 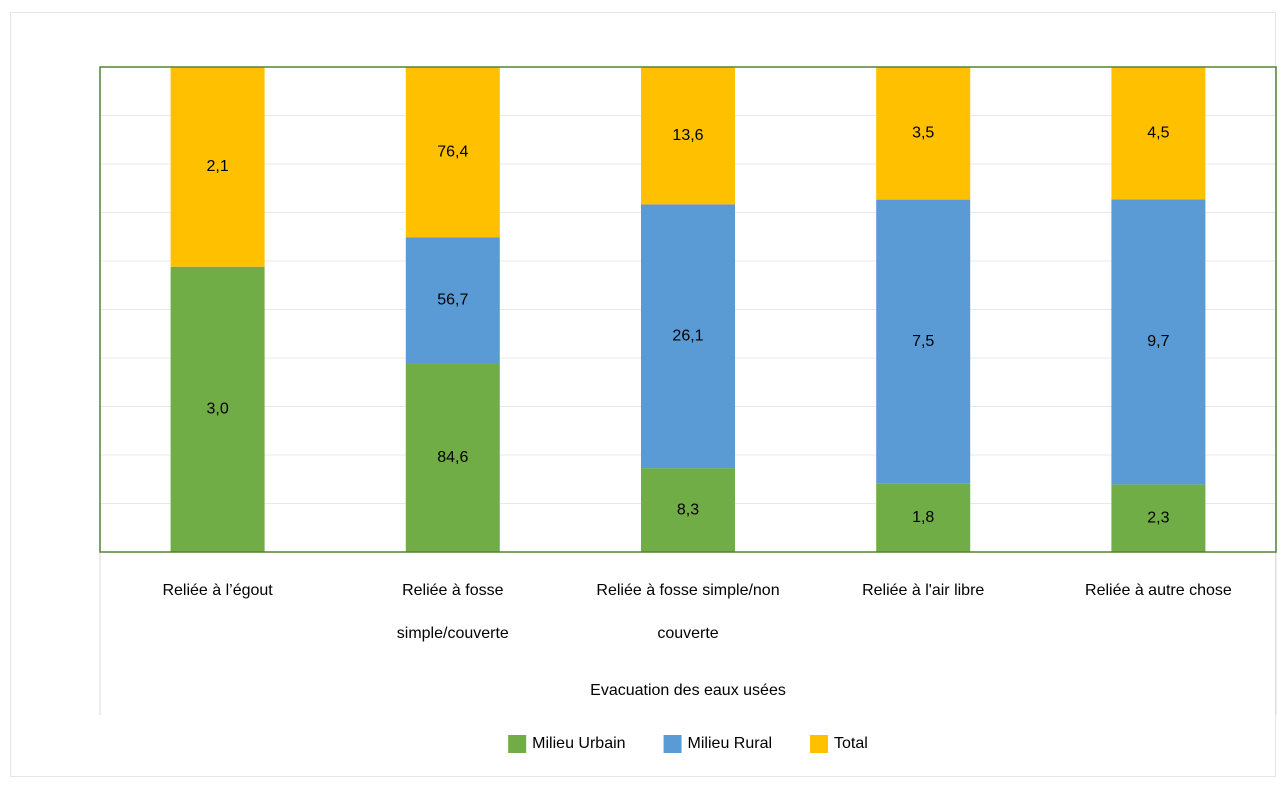 I want to click on legend-label: Milieu Urbain, so click(x=578, y=743).